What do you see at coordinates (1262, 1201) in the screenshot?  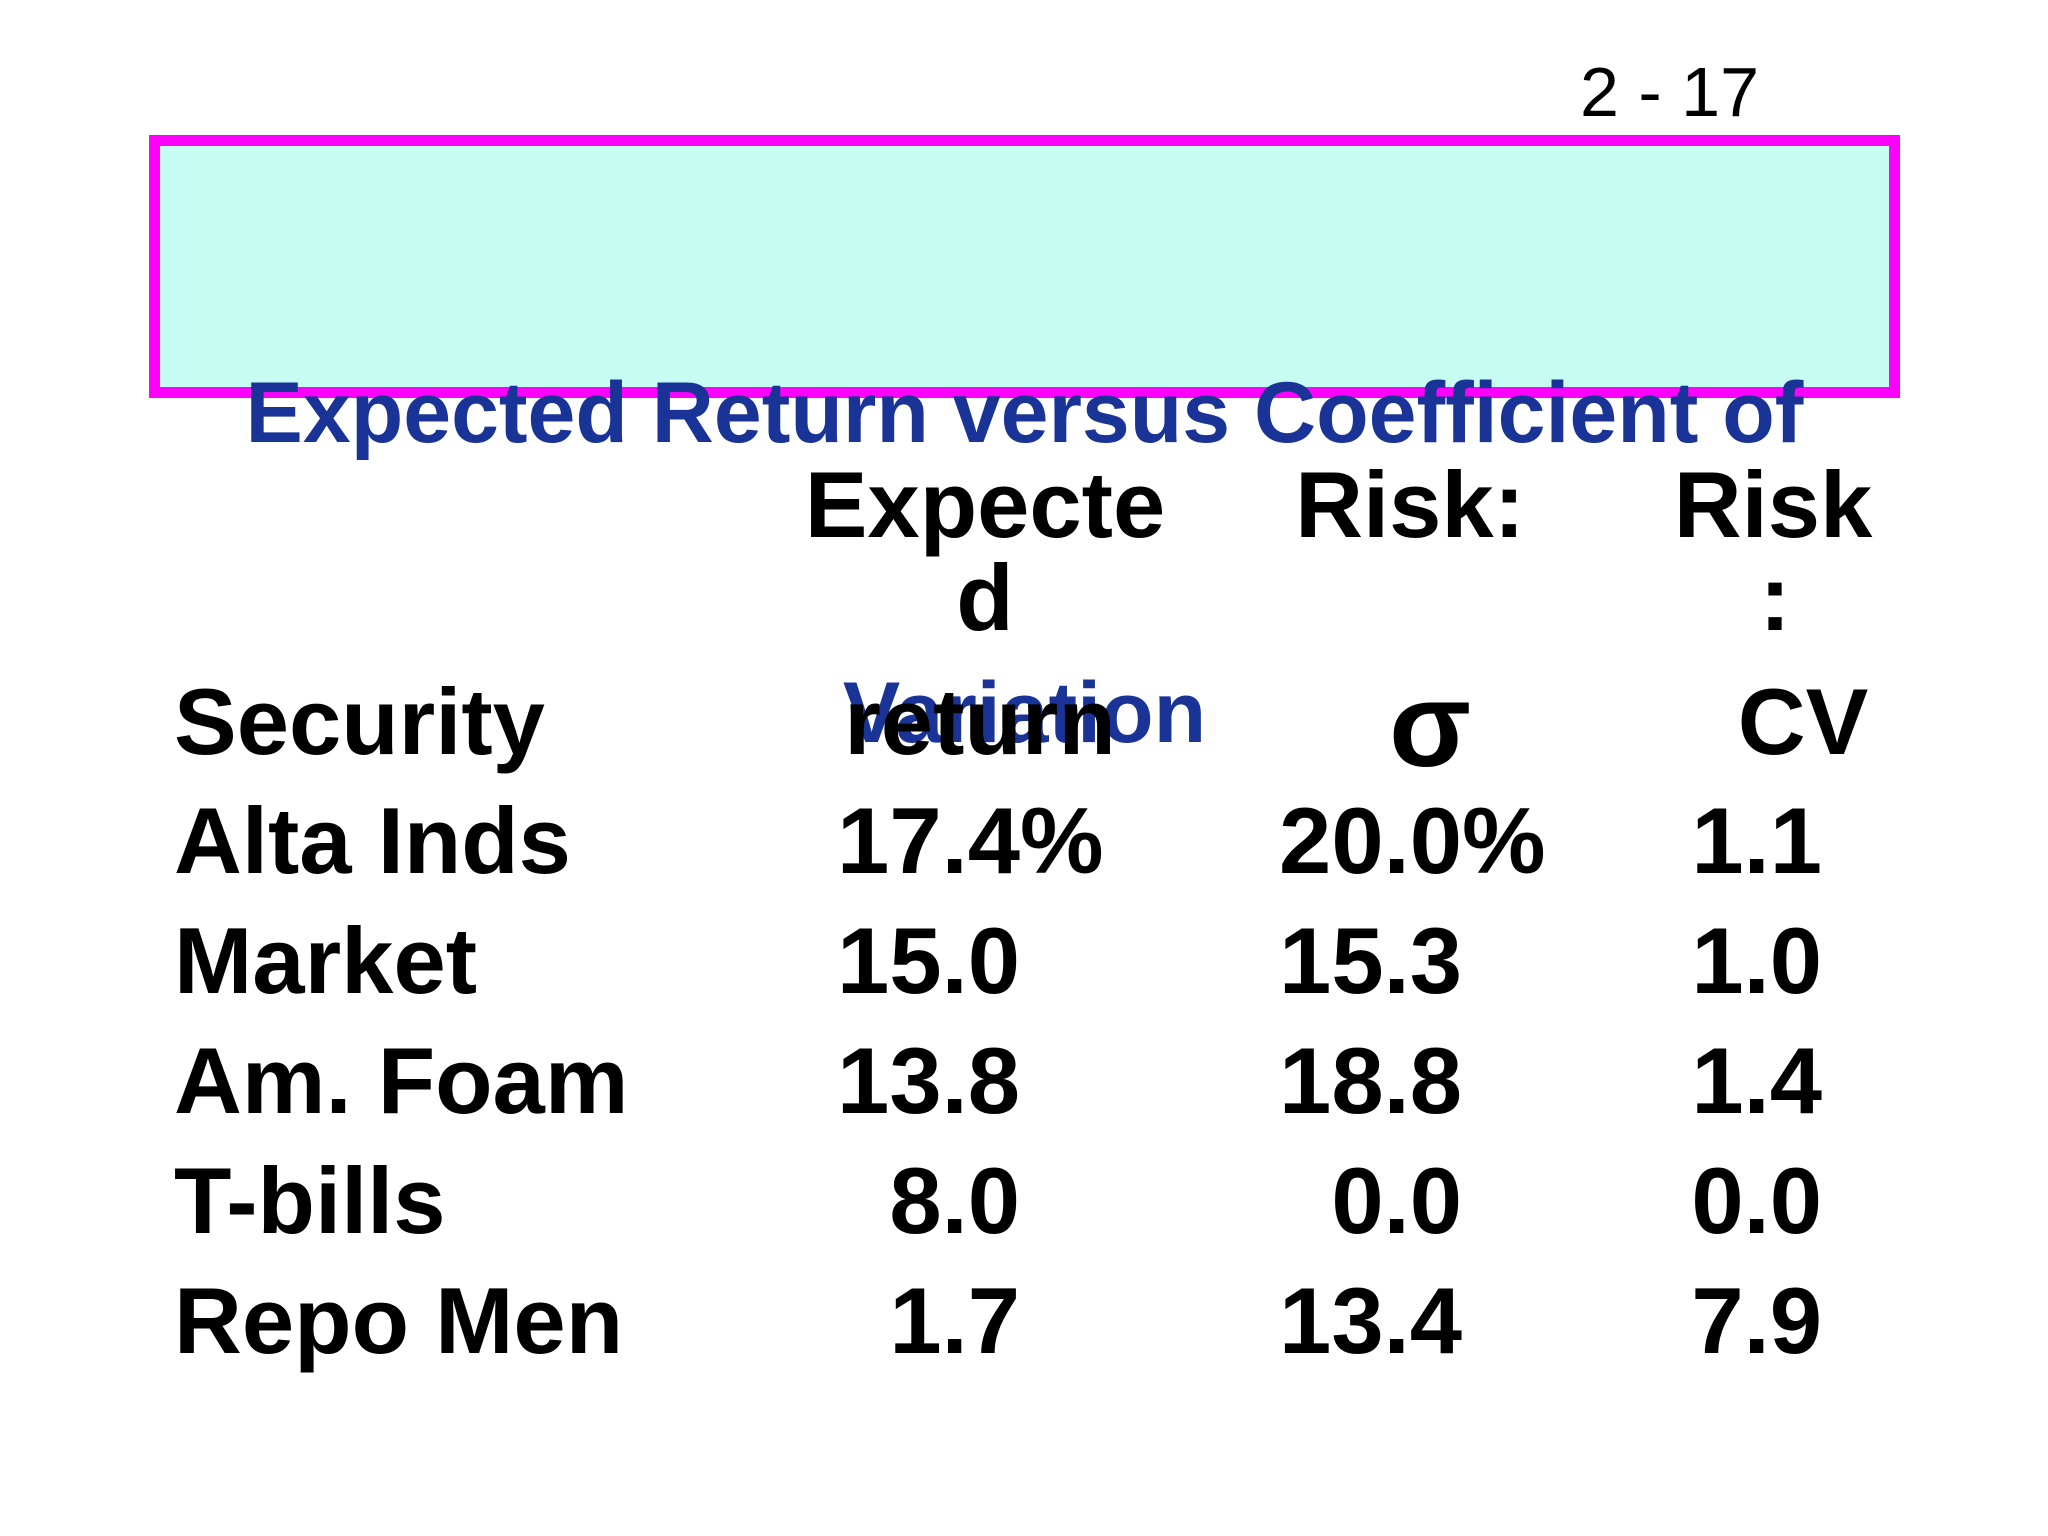 I see `cell-tbills-sigma: 0.0` at bounding box center [1262, 1201].